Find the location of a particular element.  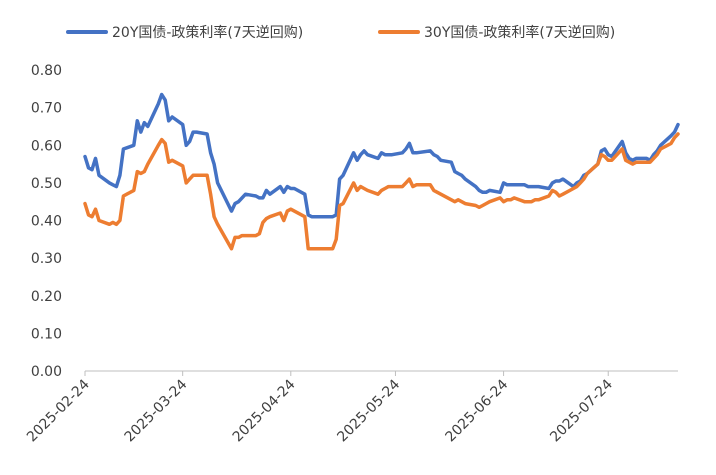

legend-label: 20Y国债-政策利率(7天逆回购) is located at coordinates (207, 32).